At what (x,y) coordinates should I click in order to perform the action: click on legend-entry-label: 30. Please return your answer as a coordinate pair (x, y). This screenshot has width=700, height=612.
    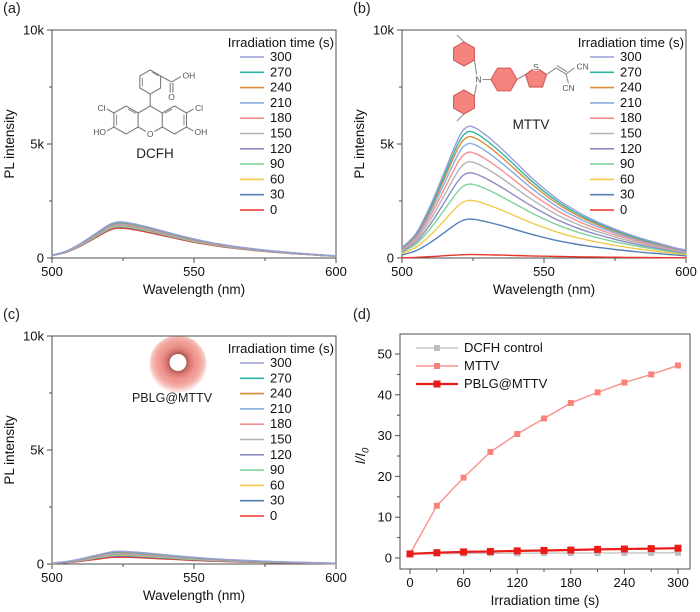
    Looking at the image, I should click on (277, 194).